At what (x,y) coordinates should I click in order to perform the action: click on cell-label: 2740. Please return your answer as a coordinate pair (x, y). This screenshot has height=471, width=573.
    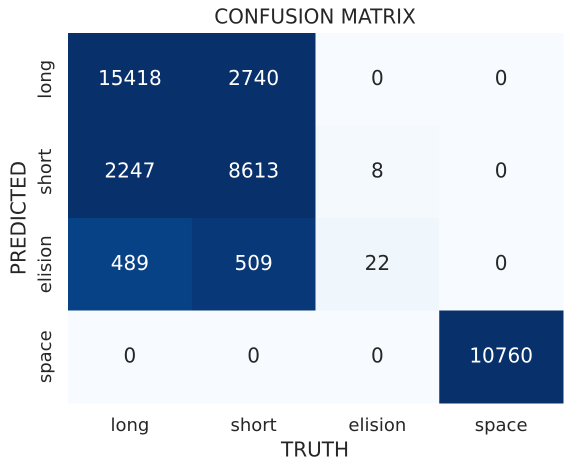
    Looking at the image, I should click on (253, 78).